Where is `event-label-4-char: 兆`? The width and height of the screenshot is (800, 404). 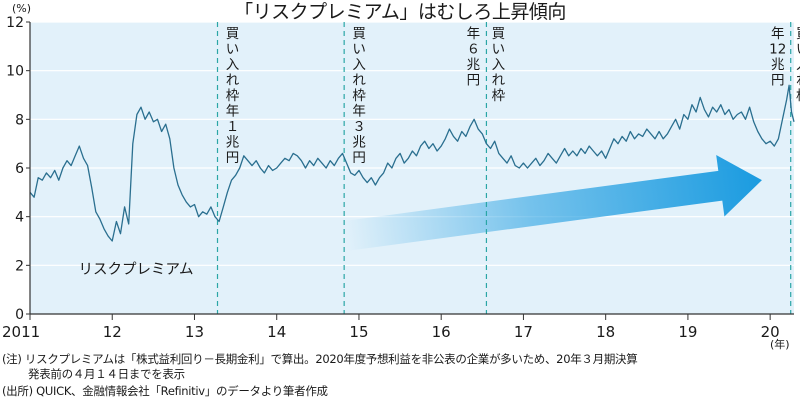
event-label-4-char: 兆 is located at coordinates (778, 65).